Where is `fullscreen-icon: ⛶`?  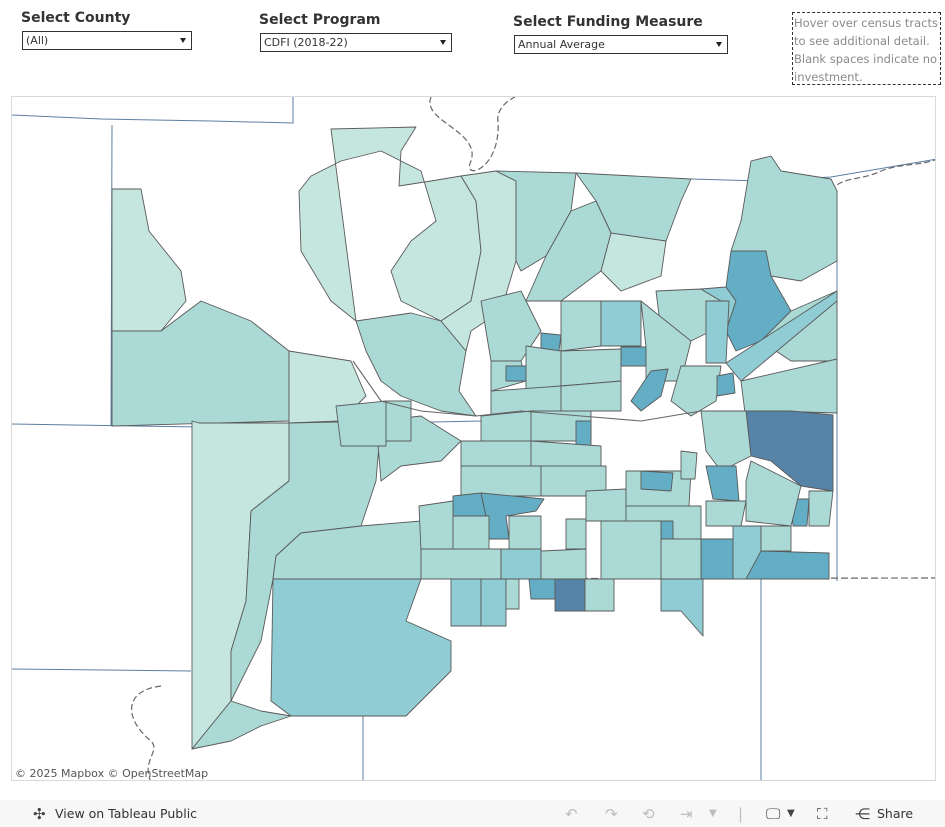
fullscreen-icon: ⛶ is located at coordinates (822, 814).